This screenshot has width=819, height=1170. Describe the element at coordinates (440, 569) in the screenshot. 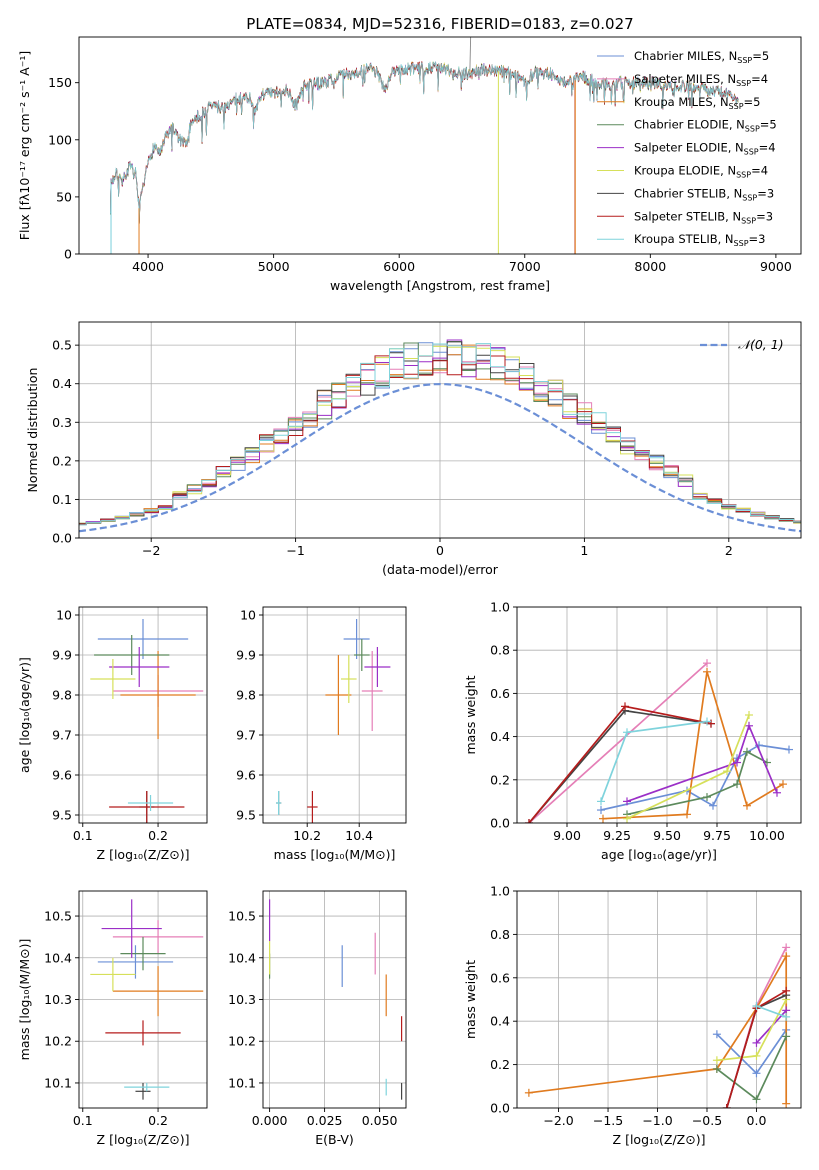

I see `x-axis-label: (data-model)/error` at that location.